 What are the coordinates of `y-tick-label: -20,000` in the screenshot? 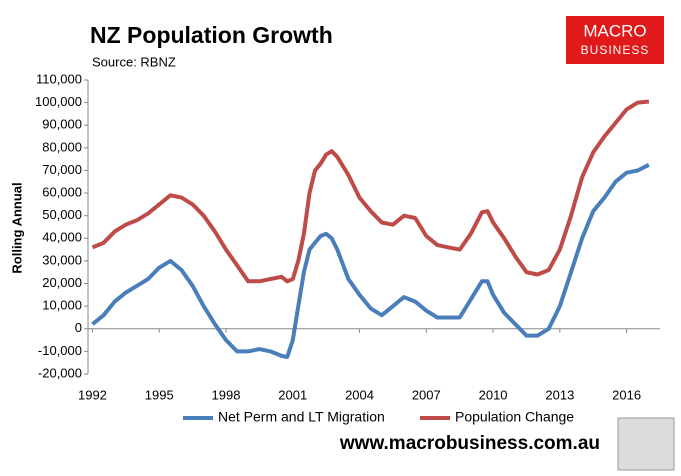 It's located at (60, 372).